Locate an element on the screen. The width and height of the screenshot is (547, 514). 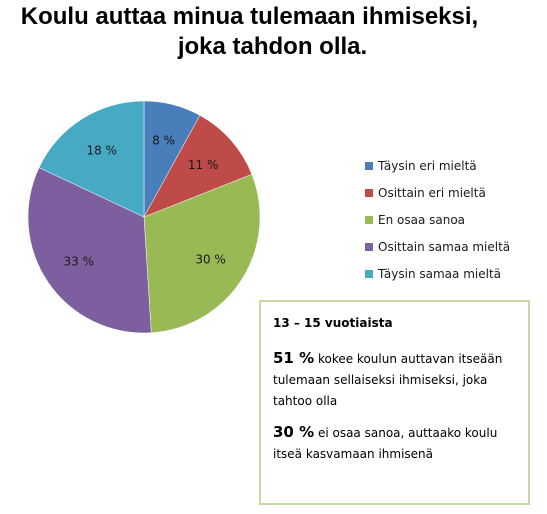
chart-title-line-1: Koulu auttaa minua tulemaan ihmiseksi, is located at coordinates (249, 16).